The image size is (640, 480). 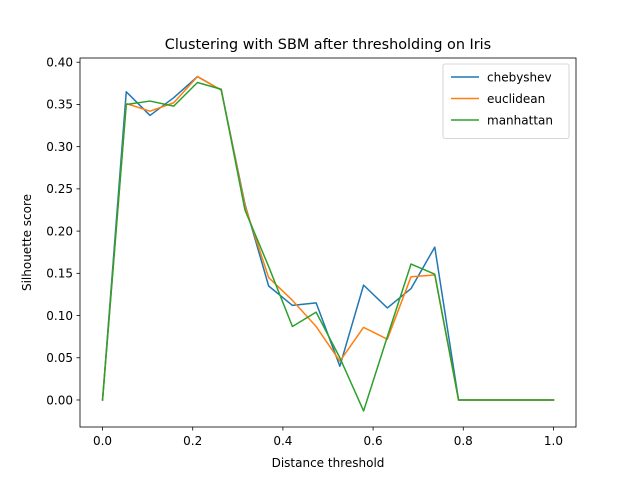 What do you see at coordinates (373, 441) in the screenshot?
I see `x-tick-label: 0.6` at bounding box center [373, 441].